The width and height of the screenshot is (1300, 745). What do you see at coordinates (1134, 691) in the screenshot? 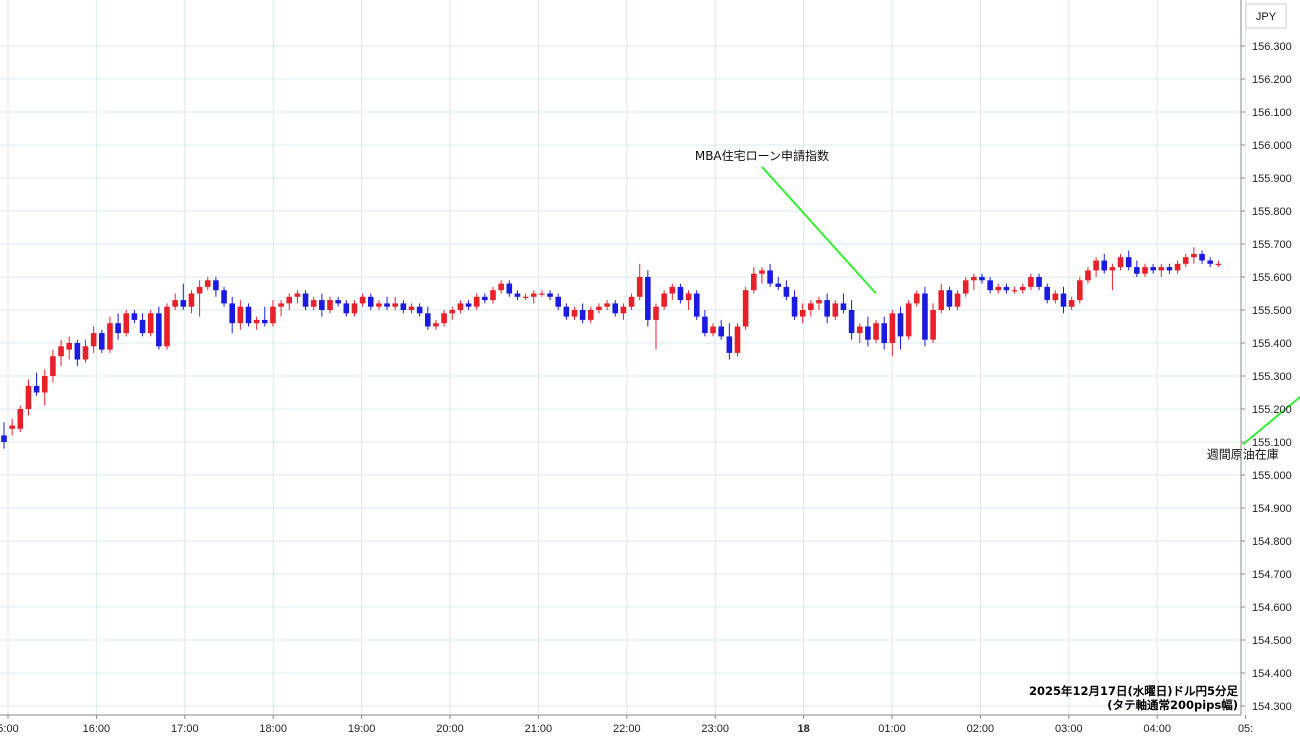
I see `footer-title: 2025年12月17日(水曜日)ドル円5分足` at bounding box center [1134, 691].